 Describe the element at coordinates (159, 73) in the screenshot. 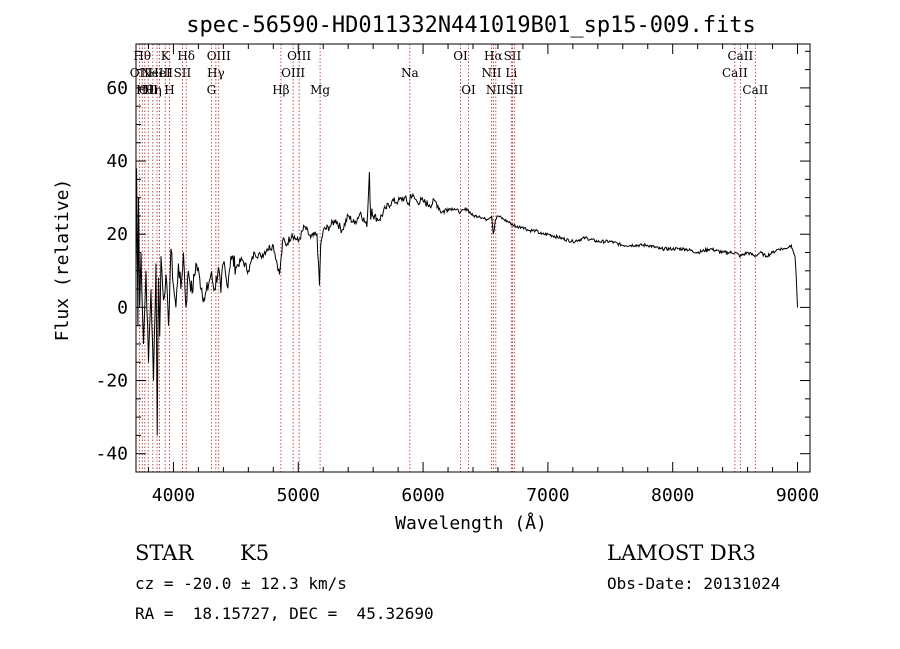

I see `marker-label: HeI` at that location.